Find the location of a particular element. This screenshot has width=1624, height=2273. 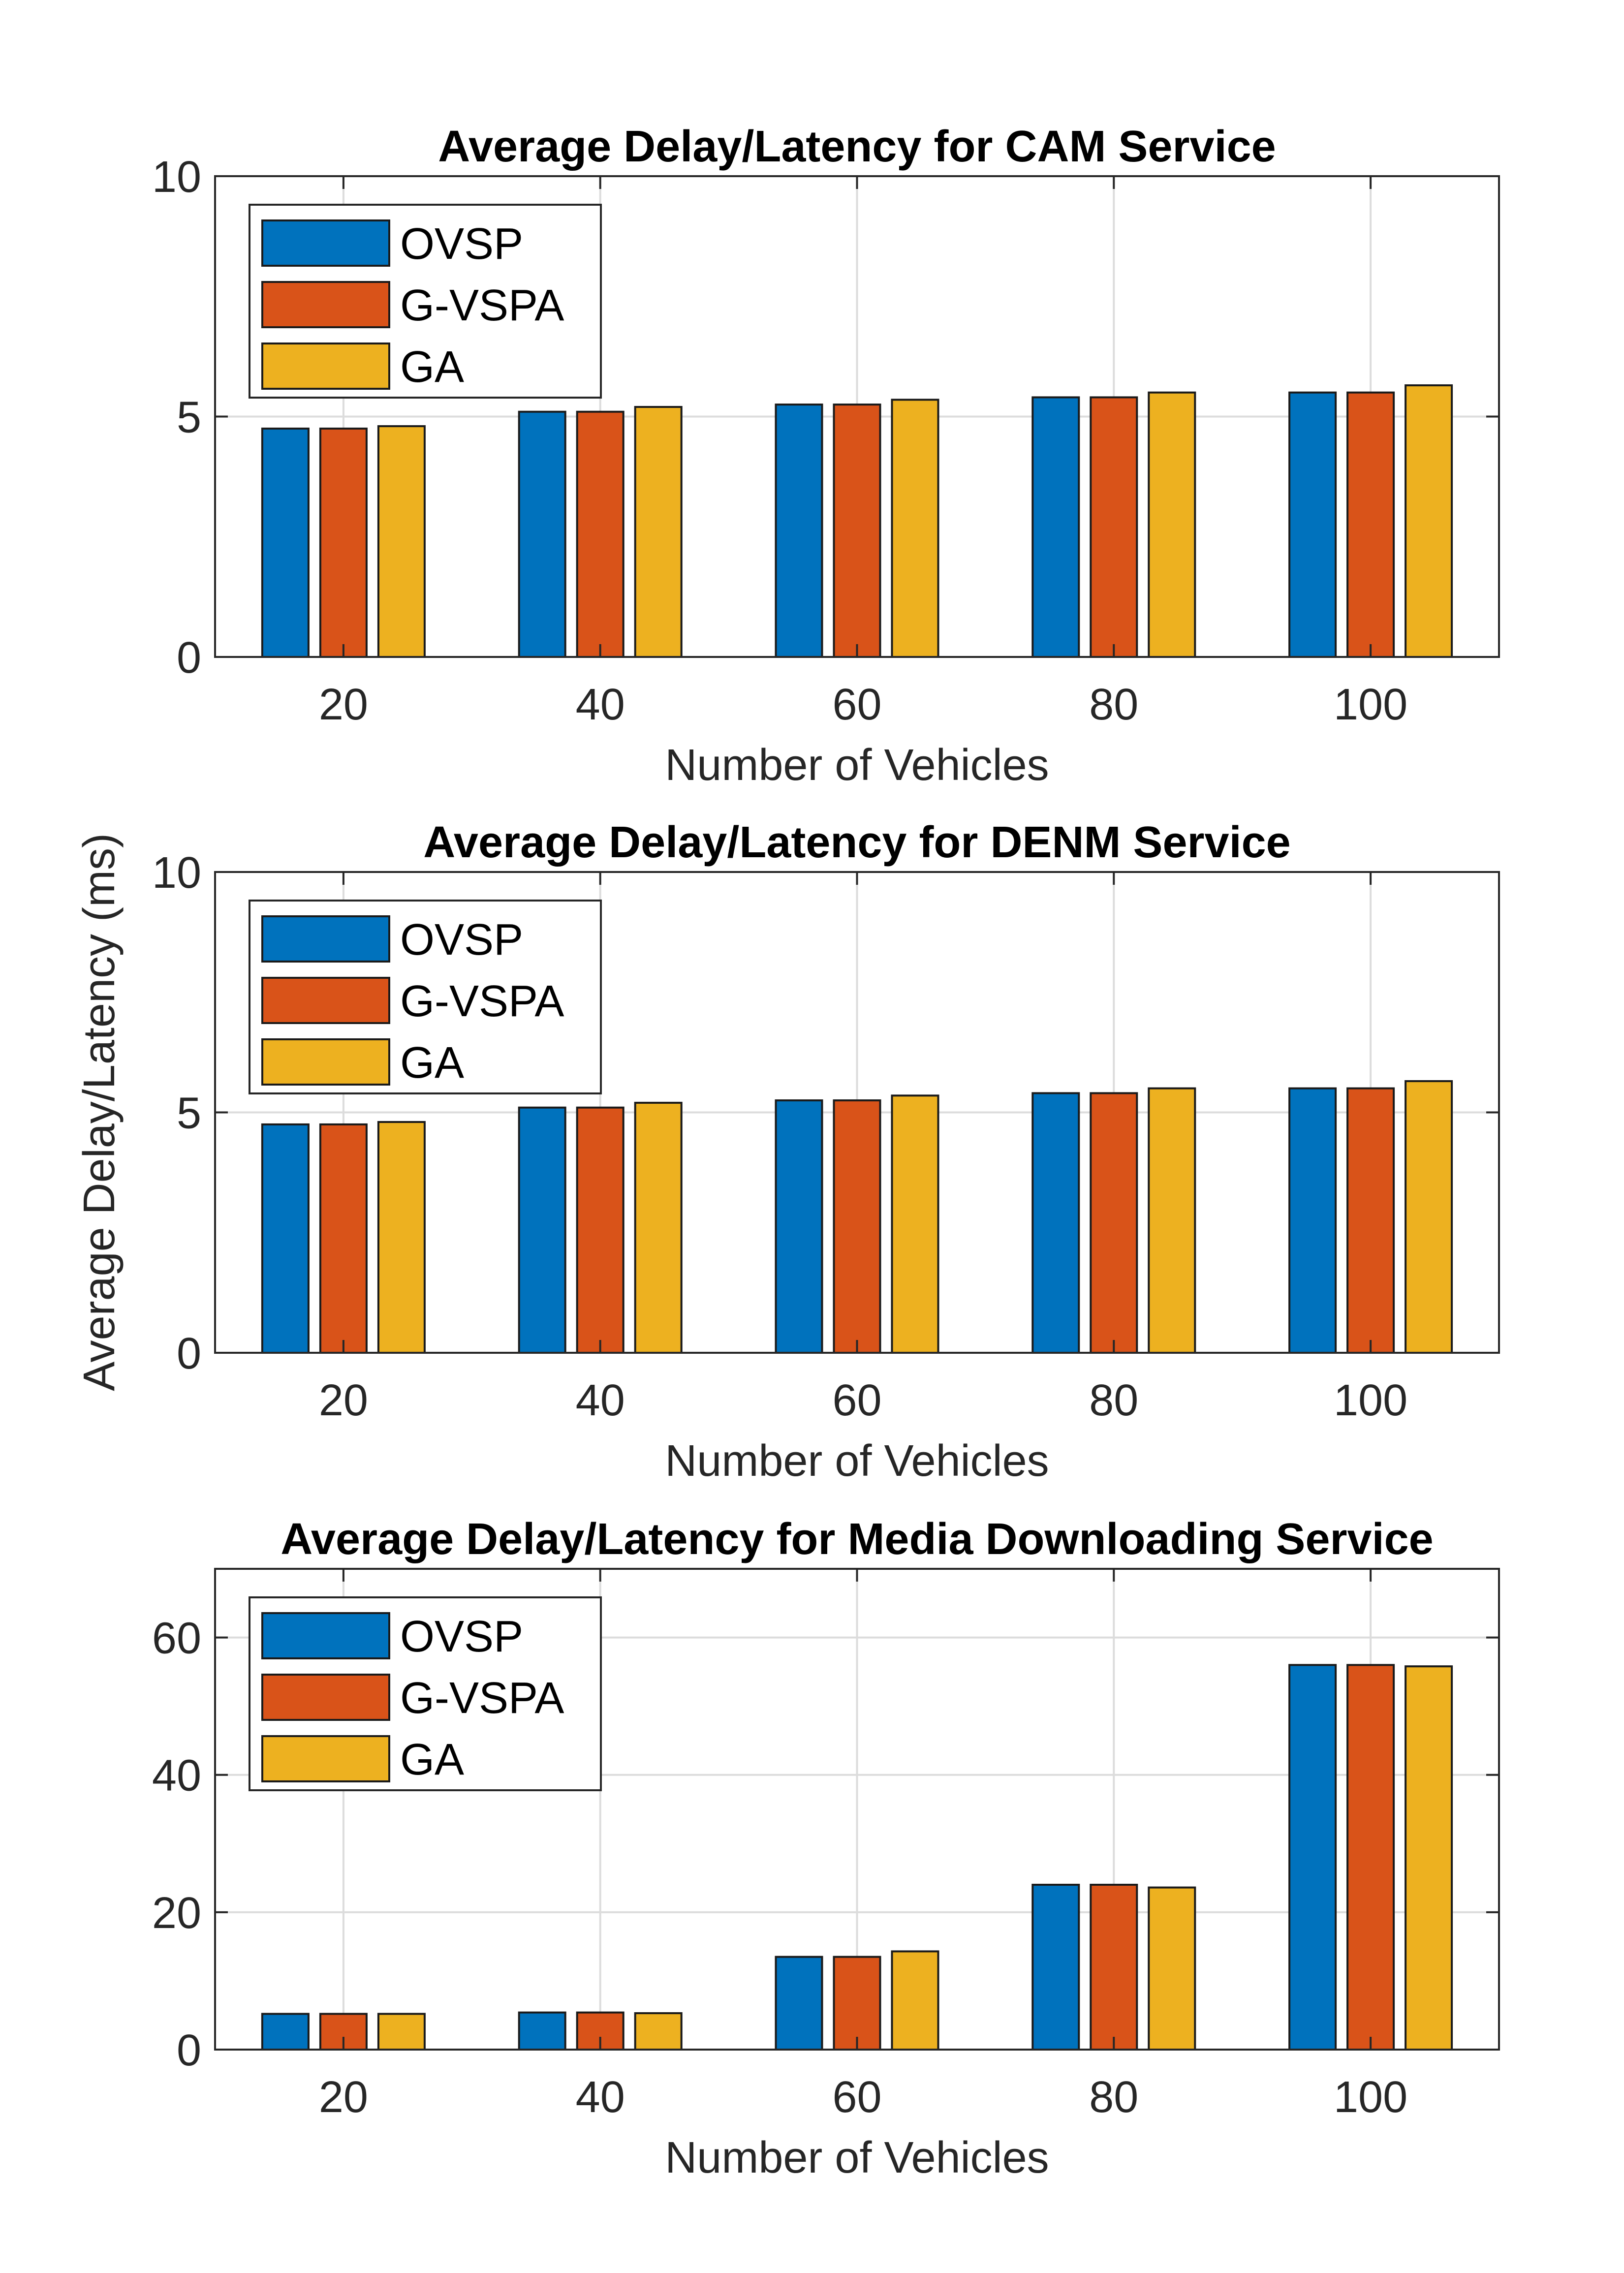

y-tick-label: 40 is located at coordinates (176, 1776).